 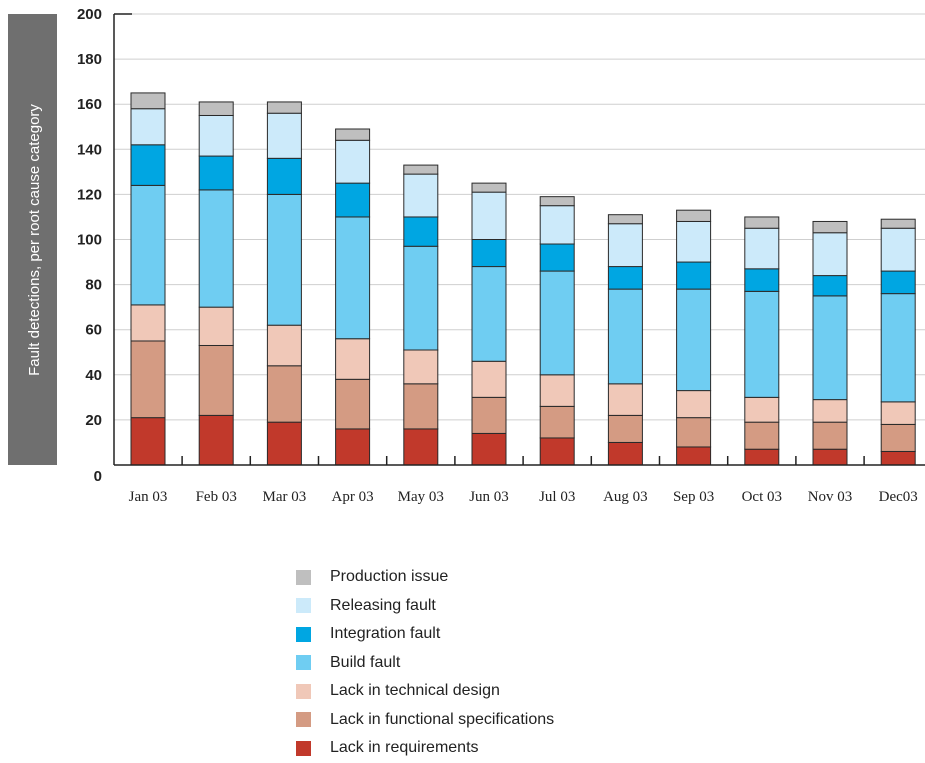 I want to click on legend-label: Build fault, so click(x=365, y=662).